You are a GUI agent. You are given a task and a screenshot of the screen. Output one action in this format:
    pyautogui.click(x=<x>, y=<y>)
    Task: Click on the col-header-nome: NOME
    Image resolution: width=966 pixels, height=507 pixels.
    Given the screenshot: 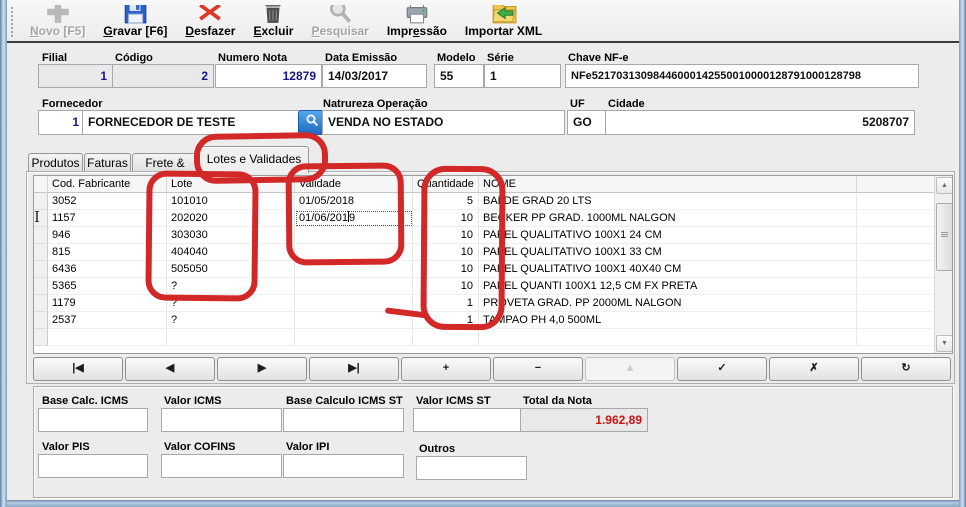 What is the action you would take?
    pyautogui.click(x=668, y=184)
    